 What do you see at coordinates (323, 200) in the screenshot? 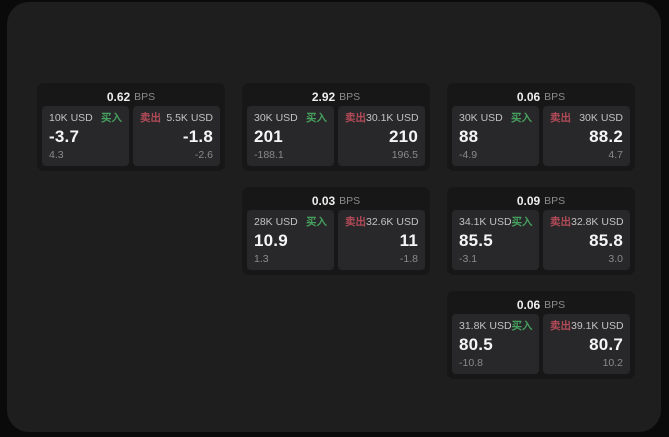
I see `bps-spread-value: 0.03` at bounding box center [323, 200].